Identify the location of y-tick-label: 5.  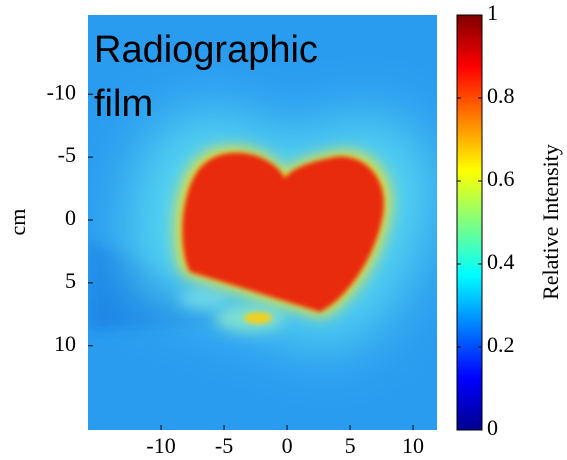
(70, 280).